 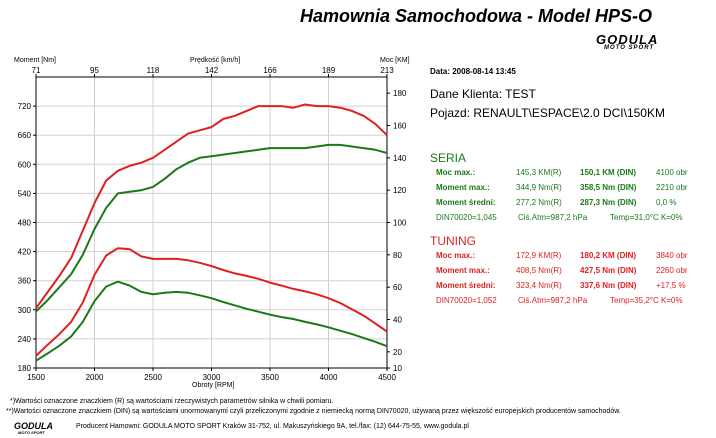 What do you see at coordinates (539, 285) in the screenshot?
I see `result-r-value: 323,4 Nm(R)` at bounding box center [539, 285].